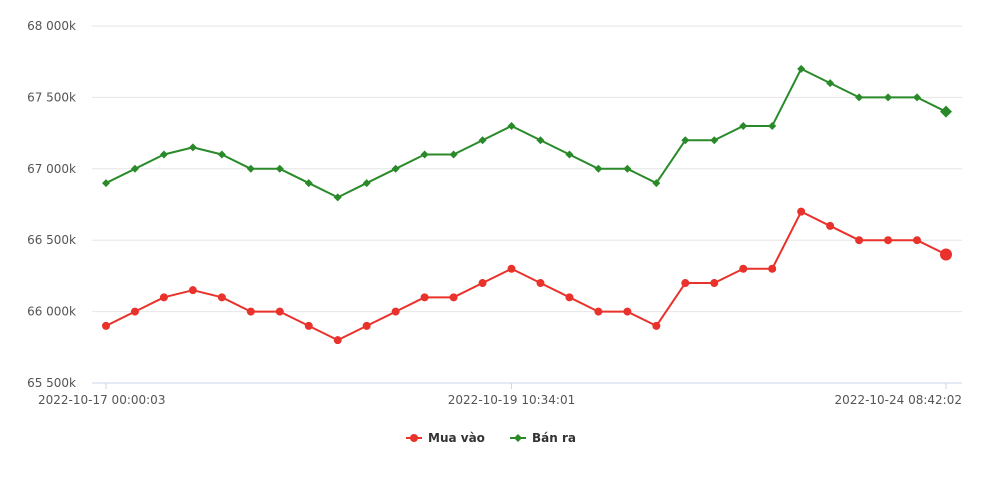 Image resolution: width=1000 pixels, height=478 pixels. What do you see at coordinates (414, 438) in the screenshot?
I see `legend-marker-circle` at bounding box center [414, 438].